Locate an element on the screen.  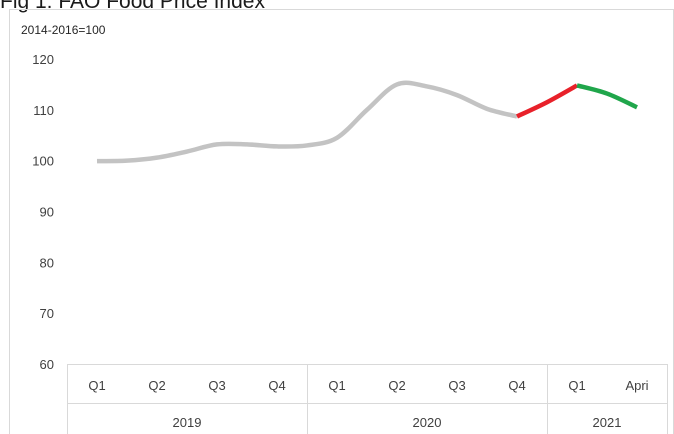
y-tick-label: 110 is located at coordinates (43, 110).